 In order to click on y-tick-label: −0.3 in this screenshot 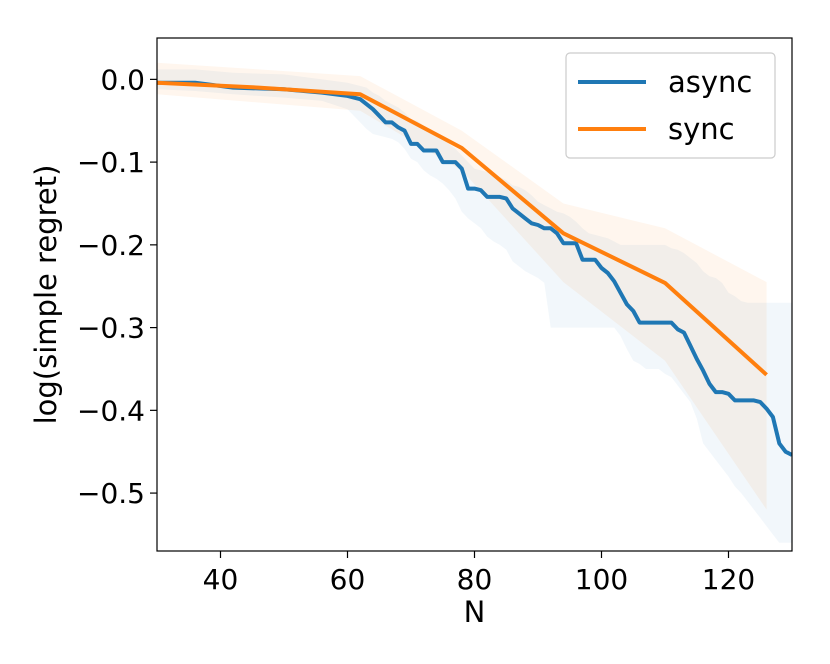, I will do `click(111, 328)`.